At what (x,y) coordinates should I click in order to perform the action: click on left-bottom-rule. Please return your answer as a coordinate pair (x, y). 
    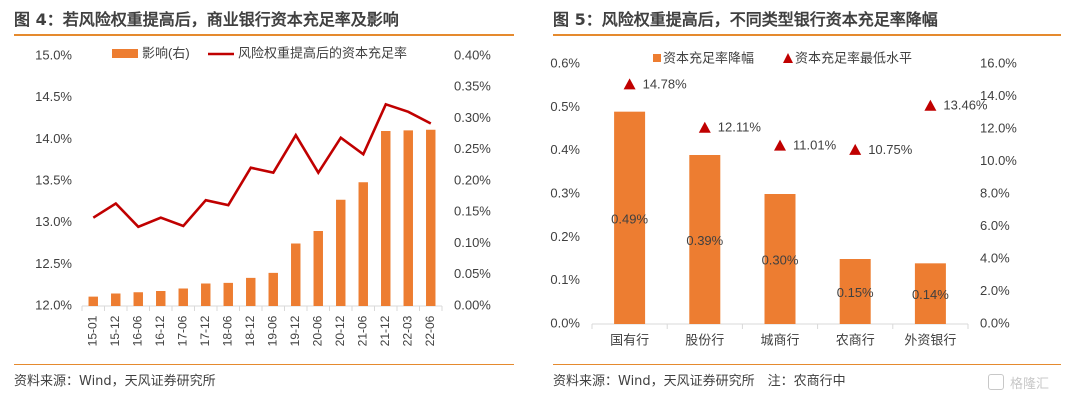
    Looking at the image, I should click on (264, 364).